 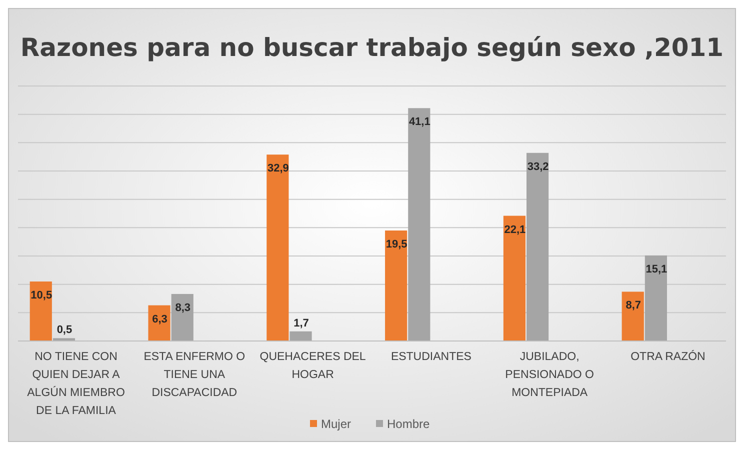 I want to click on x-tick-label: OTRA RAZÓN, so click(x=668, y=356).